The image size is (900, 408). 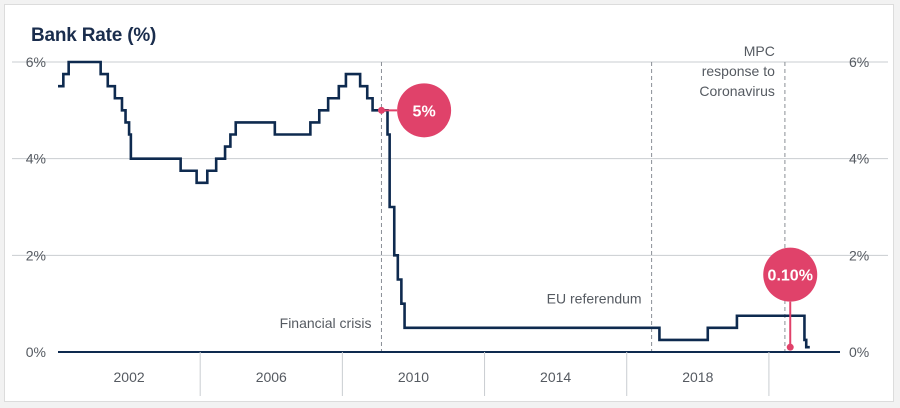 I want to click on event-label: response to, so click(x=738, y=71).